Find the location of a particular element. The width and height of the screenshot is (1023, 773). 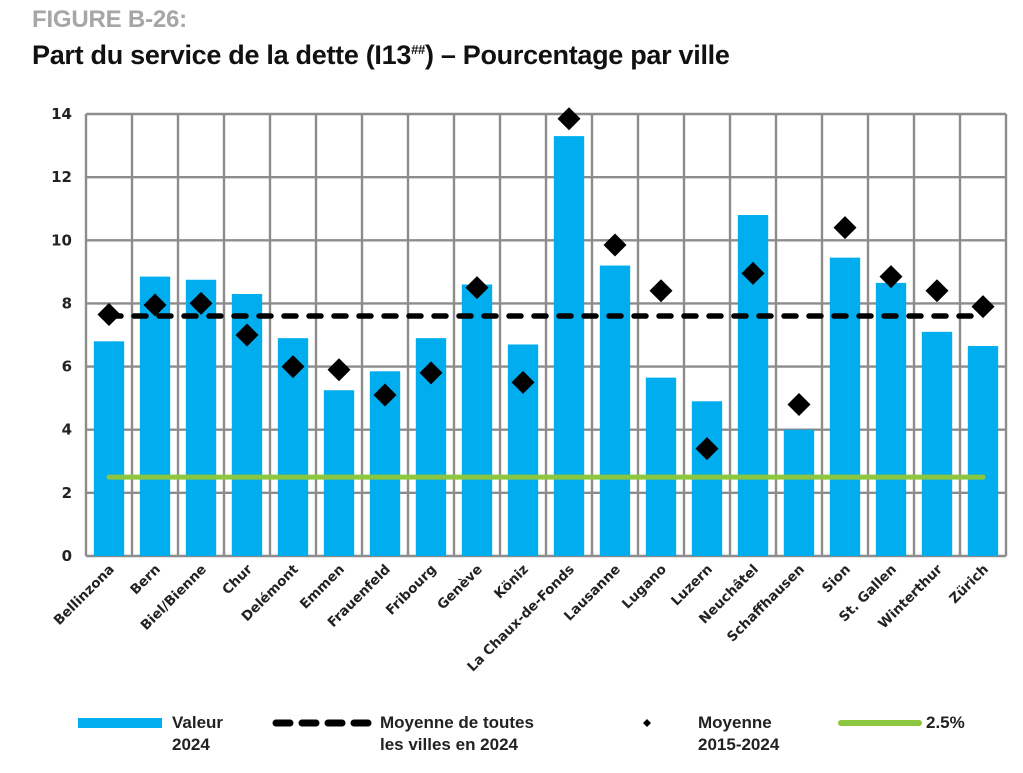

legend-item-valeur-2024: Valeur 2024 is located at coordinates (150, 734).